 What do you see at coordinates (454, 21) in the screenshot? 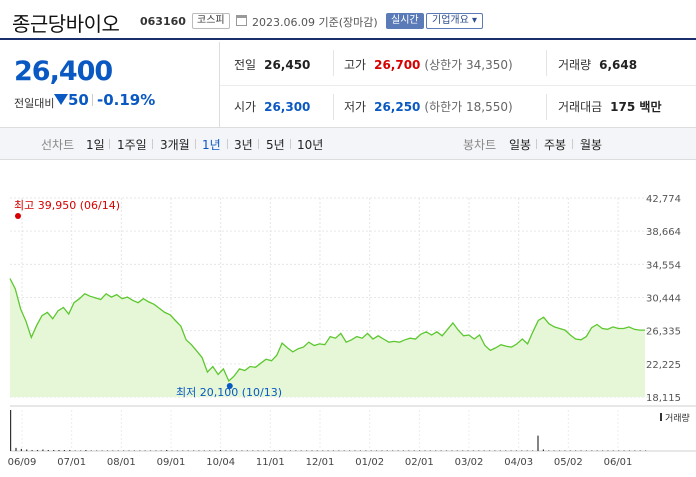
I see `company-overview-button: 기업개요 ▾` at bounding box center [454, 21].